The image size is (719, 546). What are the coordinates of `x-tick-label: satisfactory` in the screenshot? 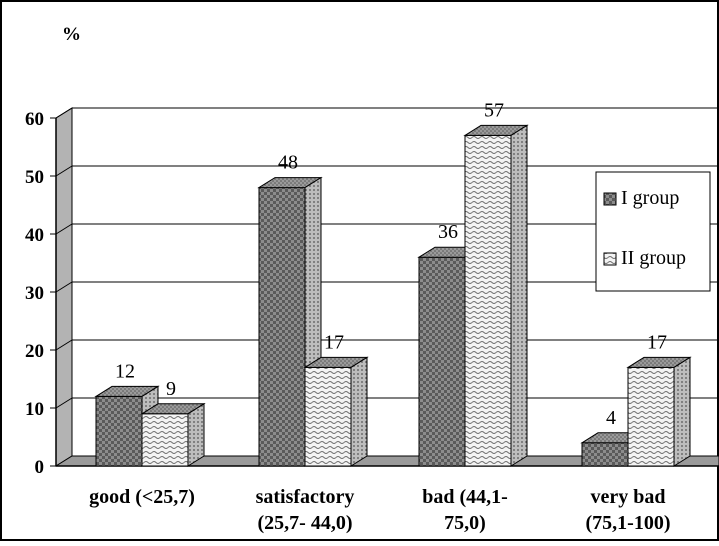 It's located at (305, 497).